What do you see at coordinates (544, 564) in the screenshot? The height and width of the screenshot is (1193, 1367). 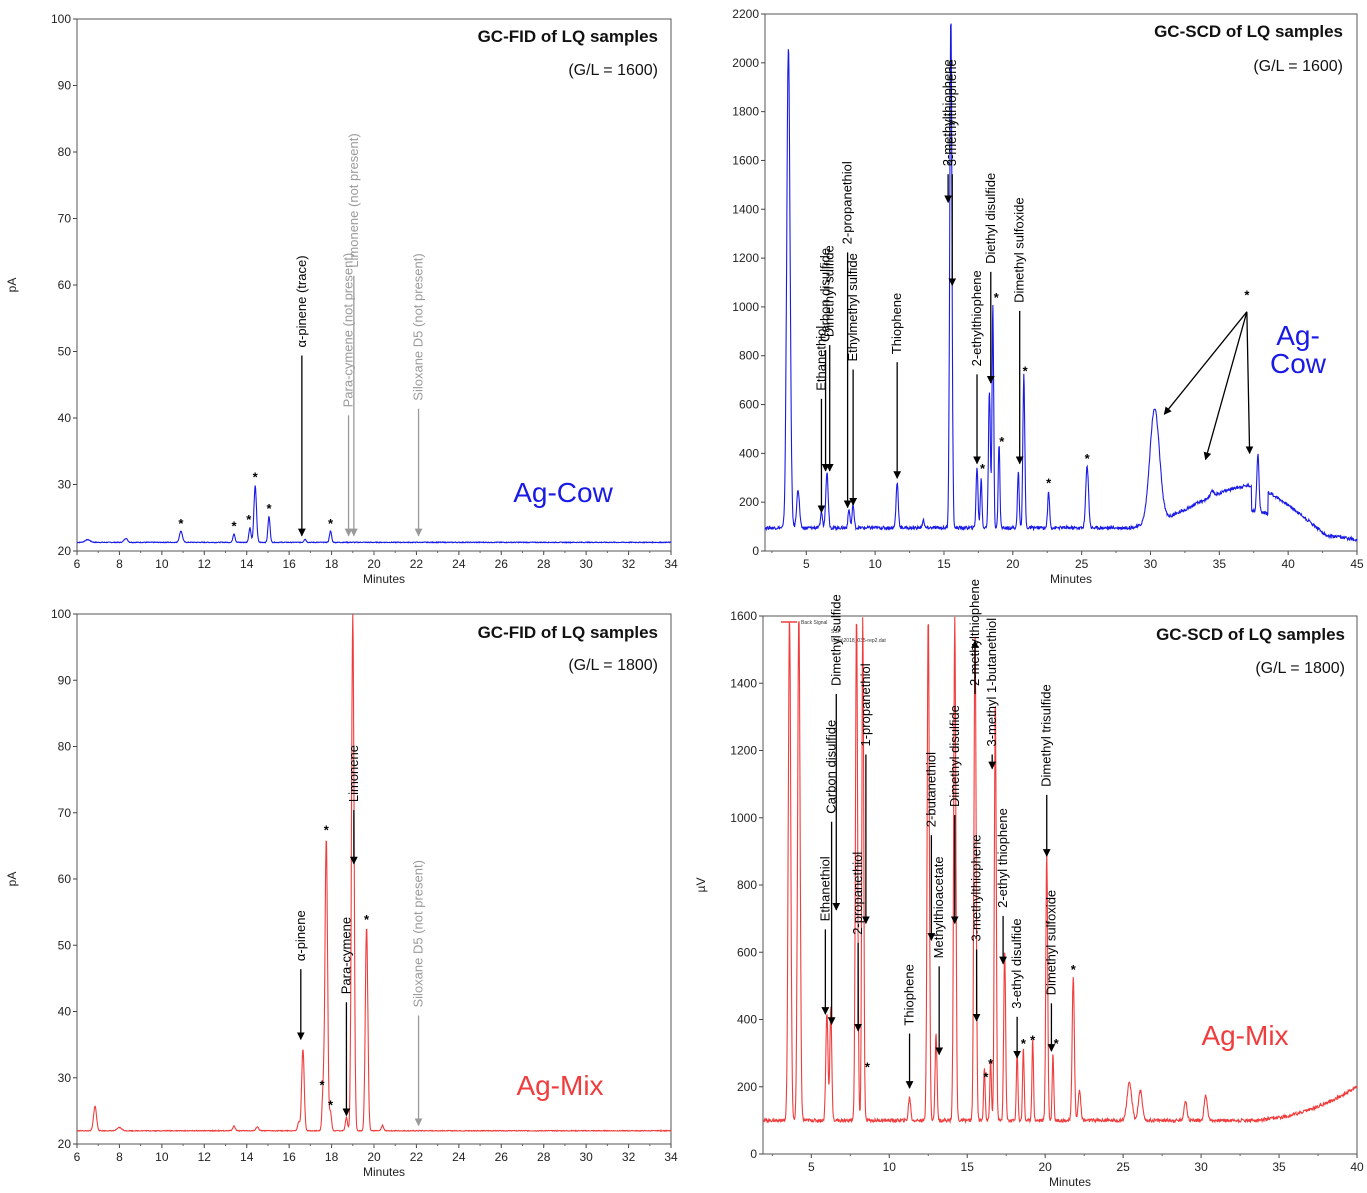 I see `x-tick-label: 28` at bounding box center [544, 564].